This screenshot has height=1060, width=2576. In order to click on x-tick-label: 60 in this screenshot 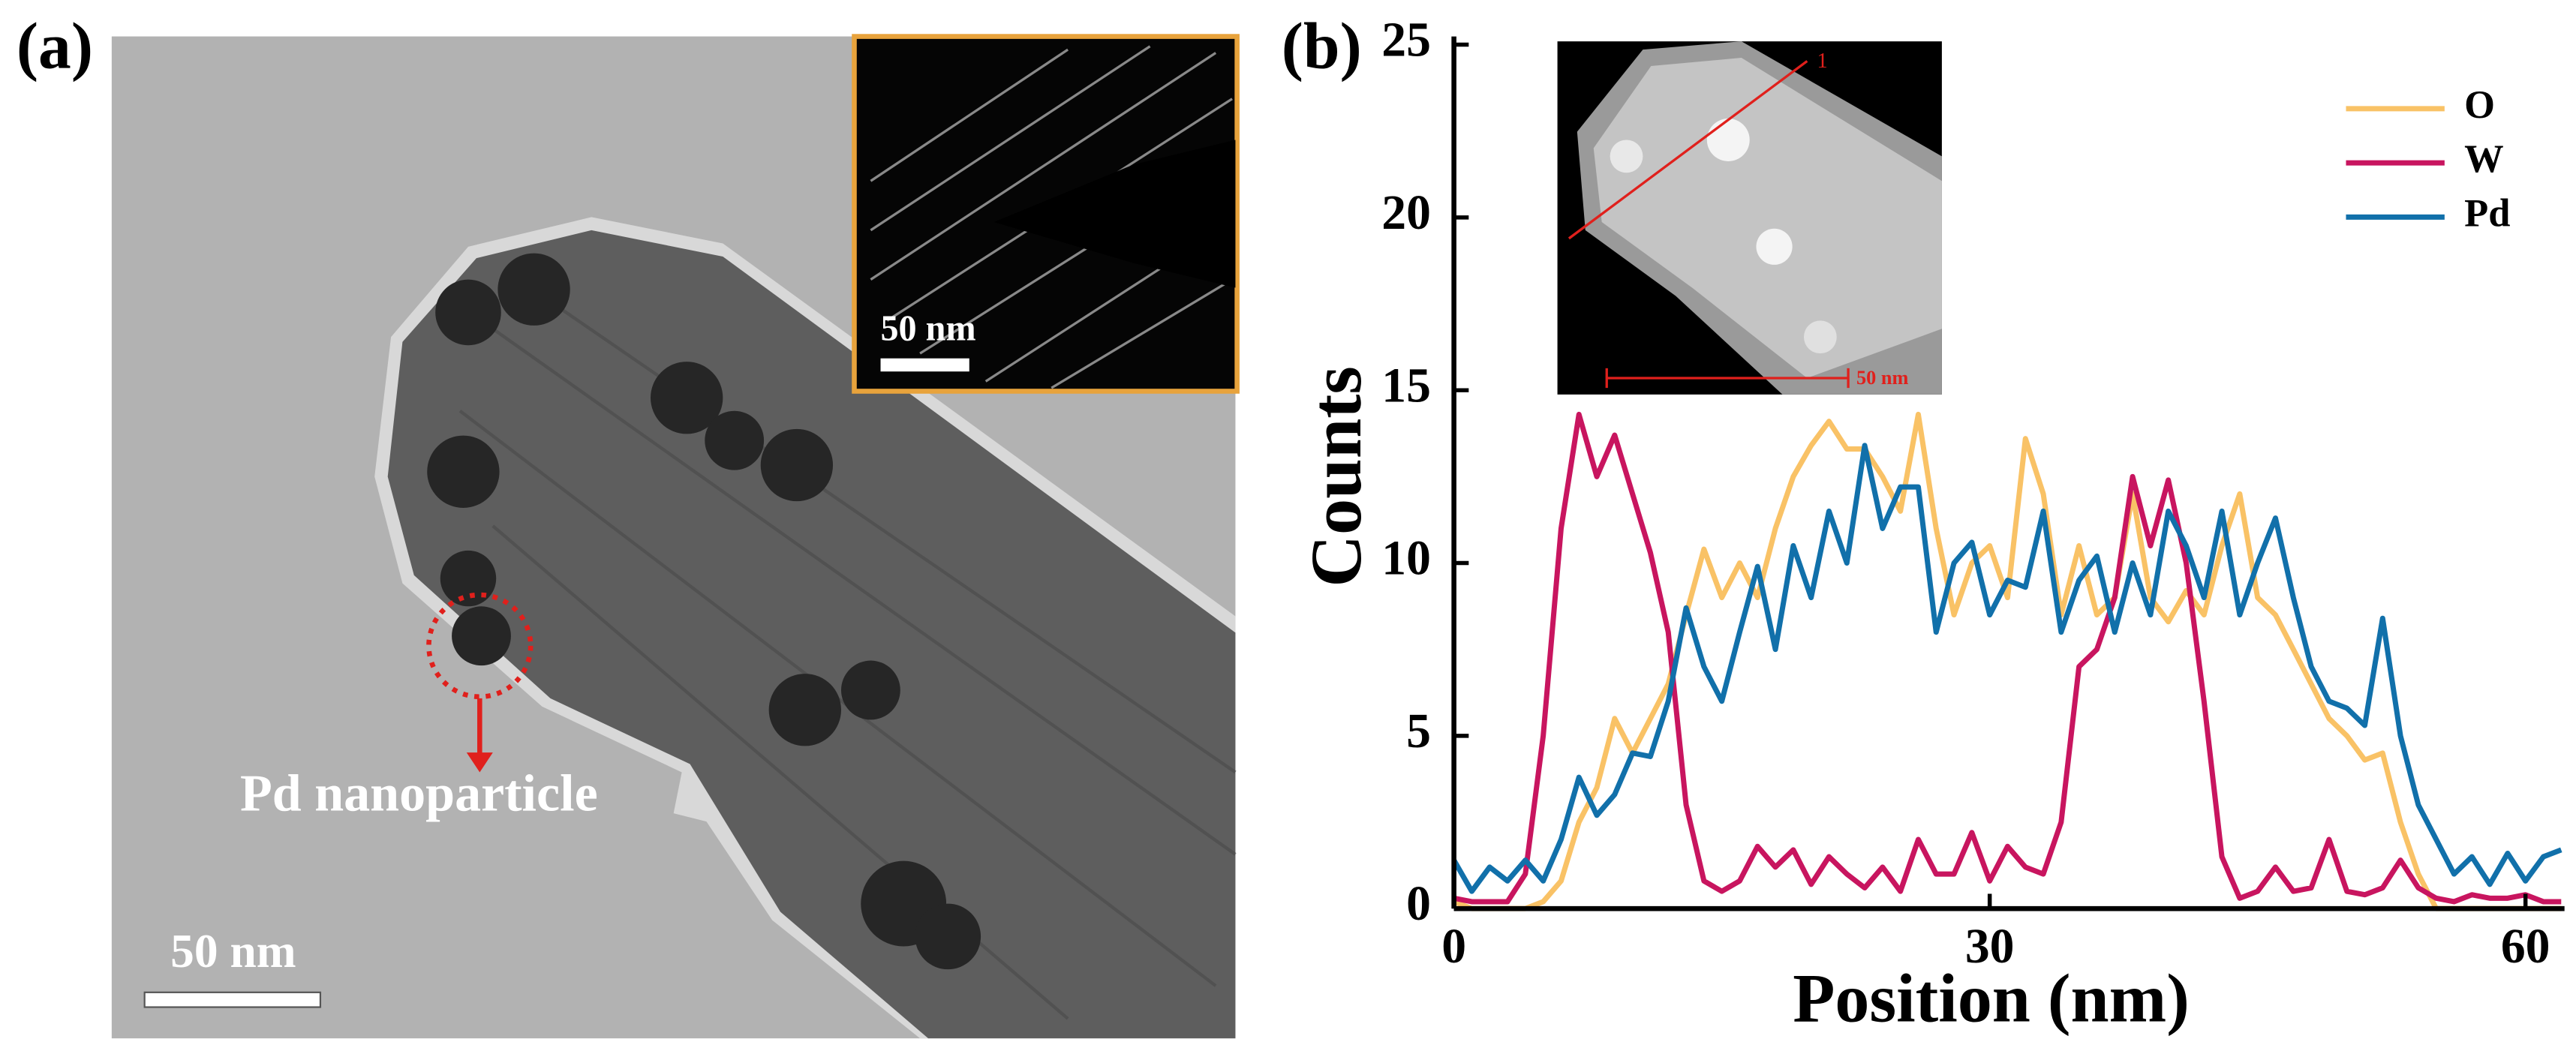, I will do `click(2525, 946)`.